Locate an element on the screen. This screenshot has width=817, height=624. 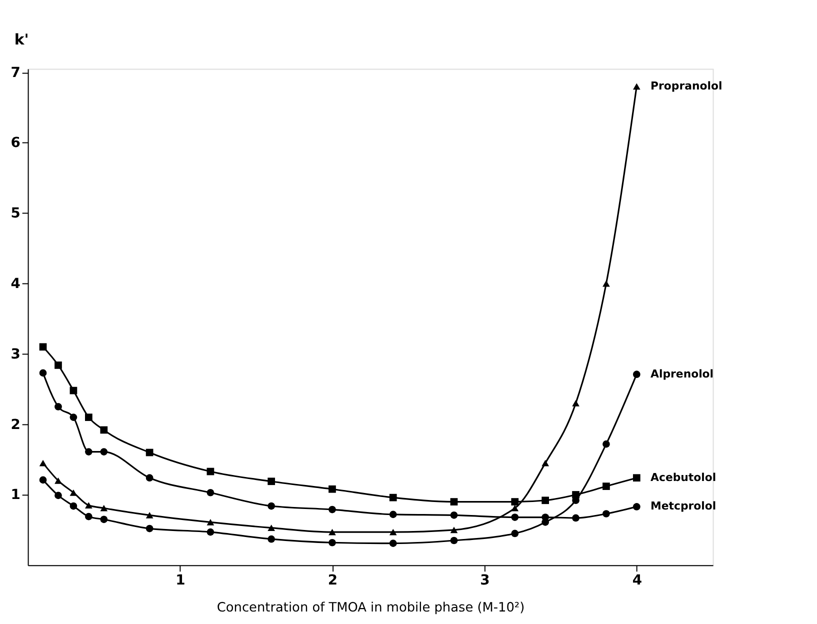
x-tick-label: 2 is located at coordinates (333, 580).